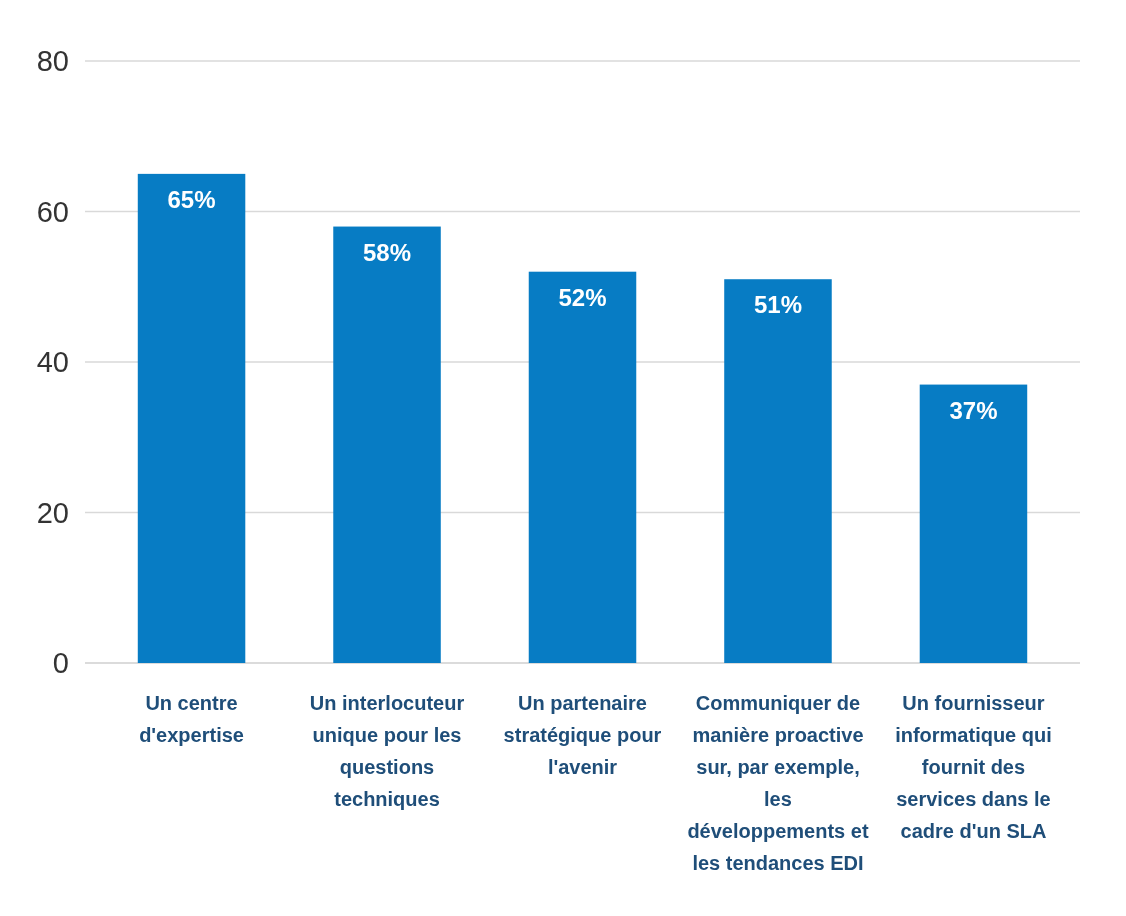 Image resolution: width=1126 pixels, height=916 pixels. I want to click on data-label: 58%, so click(387, 252).